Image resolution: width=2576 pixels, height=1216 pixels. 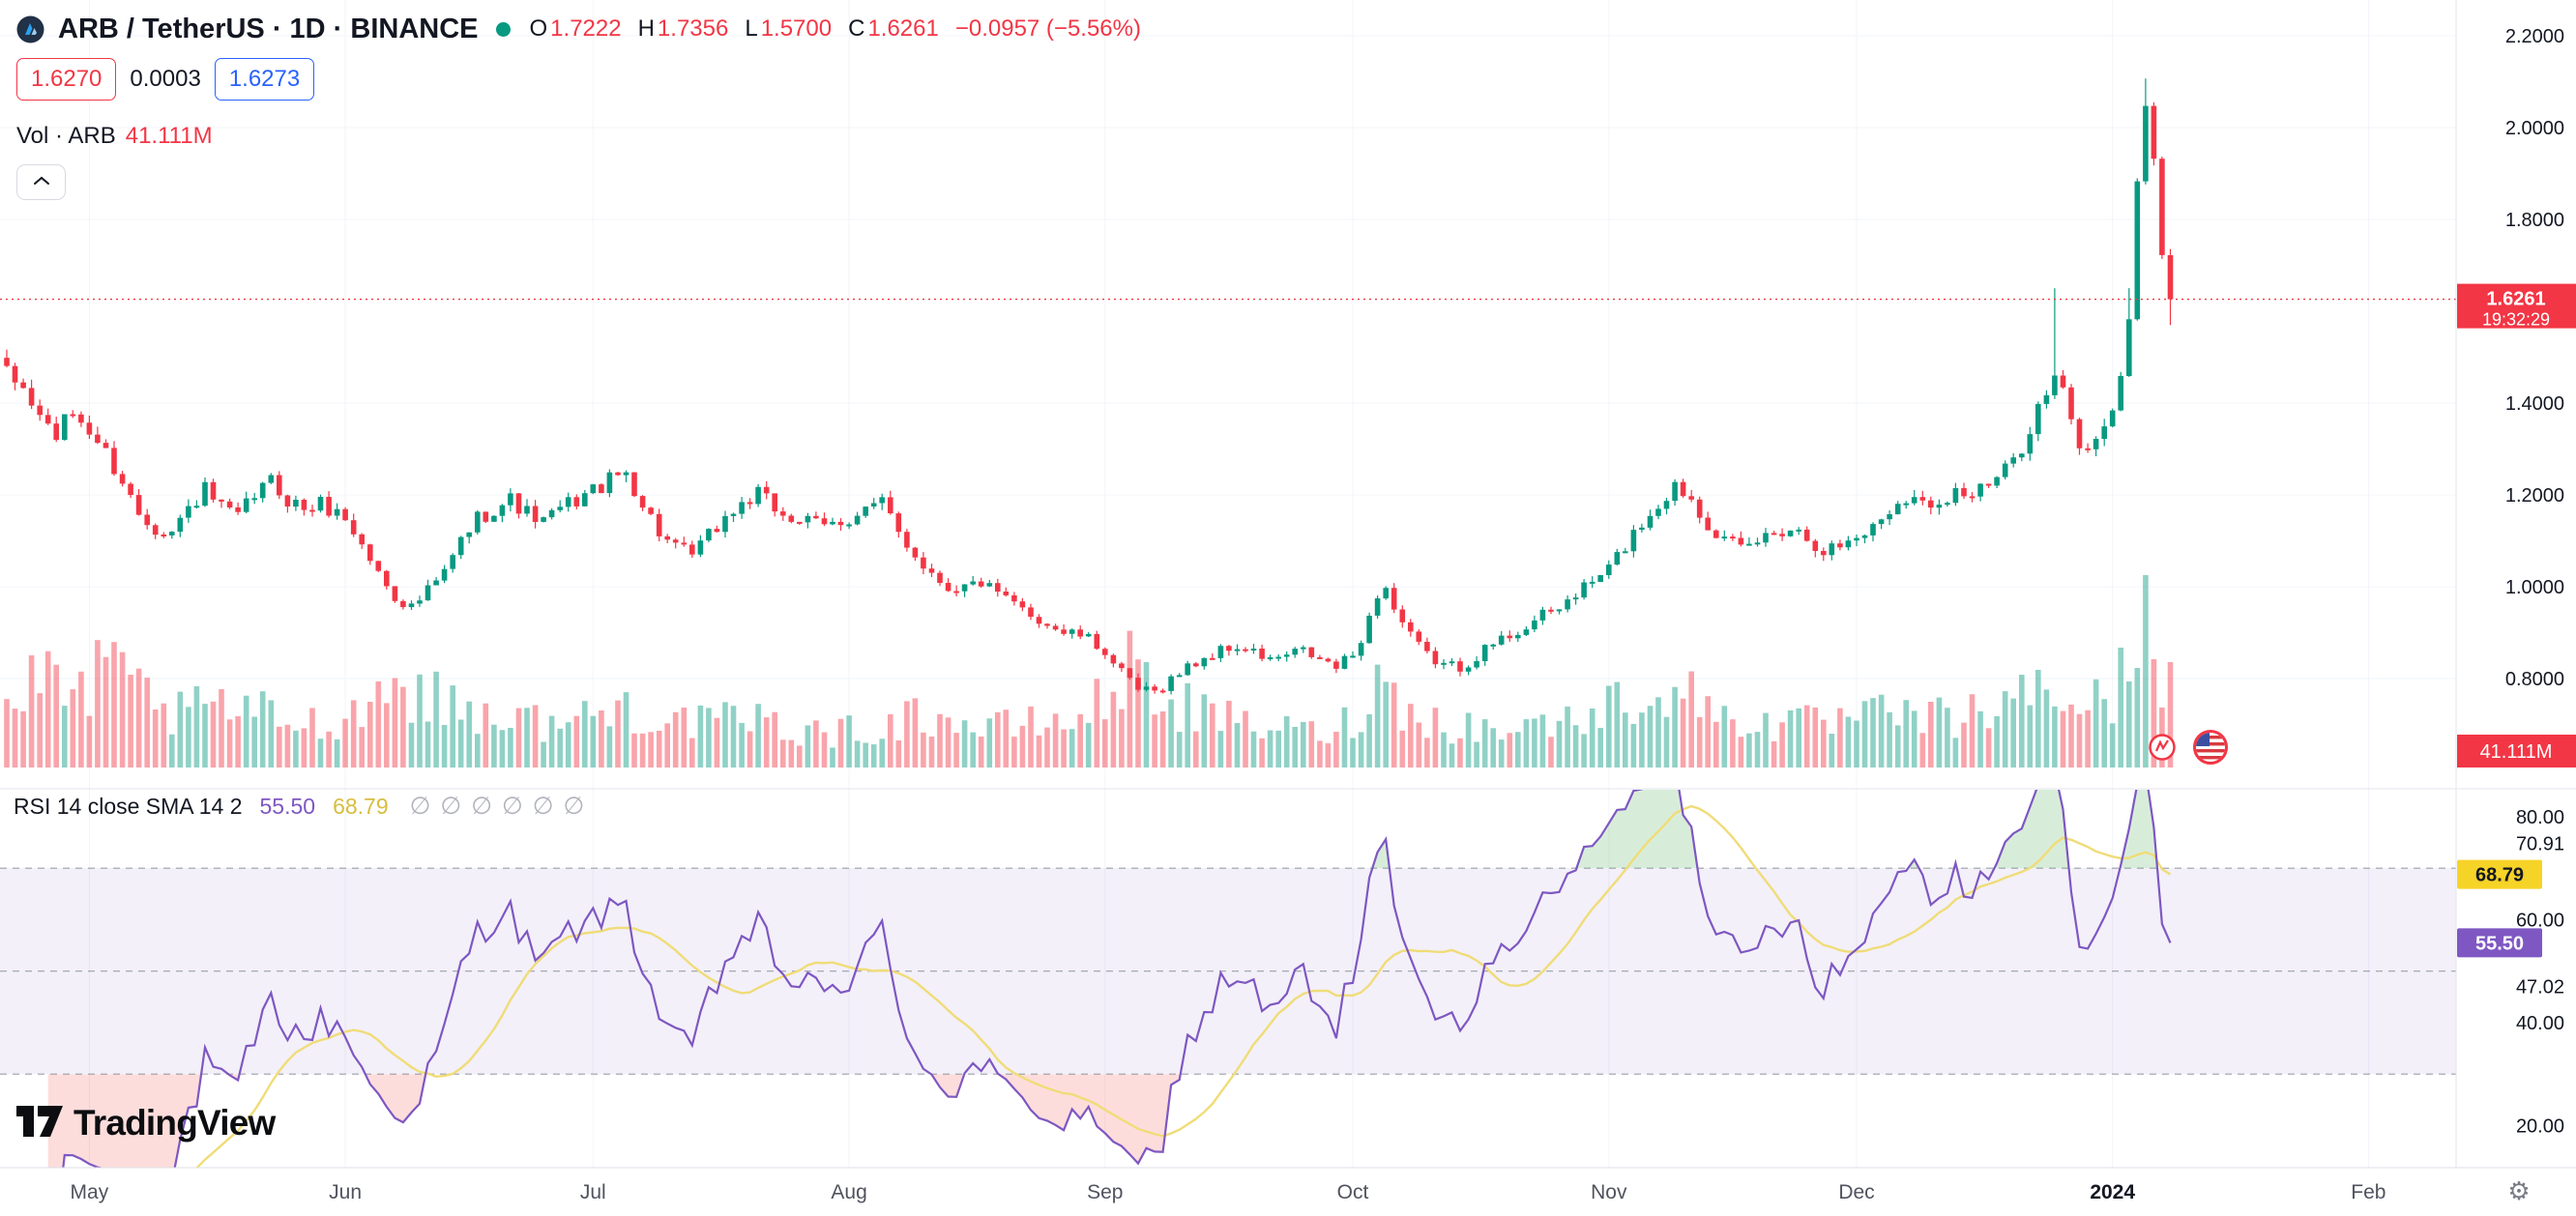 I want to click on tradingview-logo-text: TradingView, so click(x=174, y=1123).